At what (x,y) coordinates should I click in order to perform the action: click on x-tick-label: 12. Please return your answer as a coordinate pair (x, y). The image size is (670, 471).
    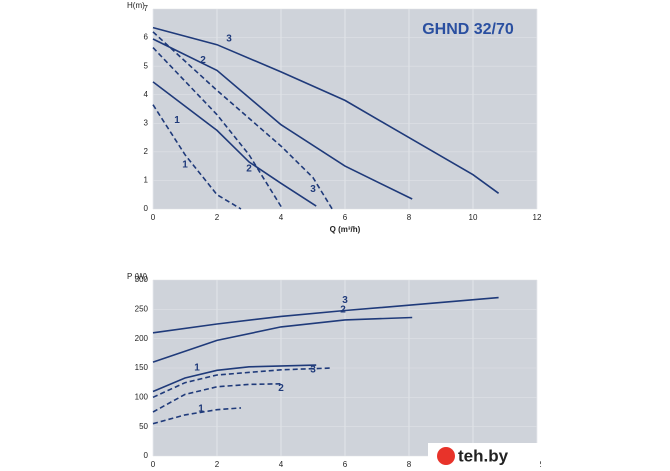
    Looking at the image, I should click on (537, 217).